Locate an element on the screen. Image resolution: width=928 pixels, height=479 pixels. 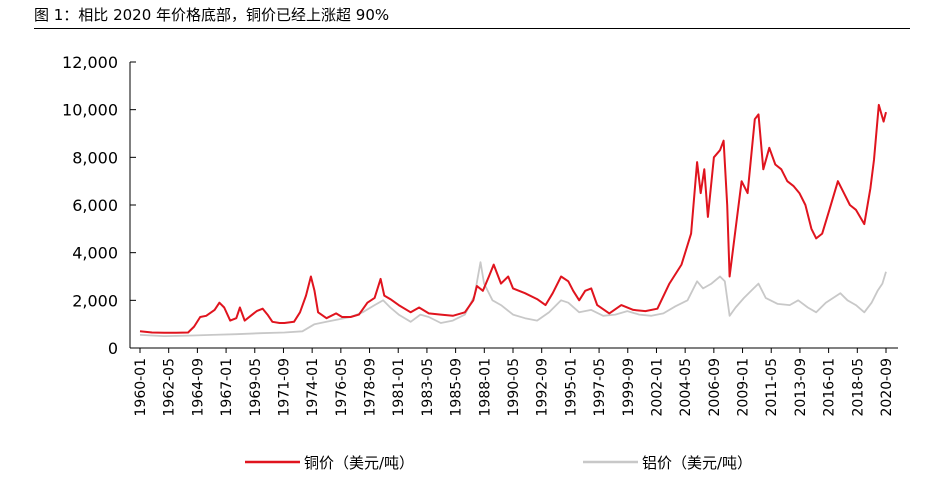
x-tick-label: 1976-05 is located at coordinates (342, 387).